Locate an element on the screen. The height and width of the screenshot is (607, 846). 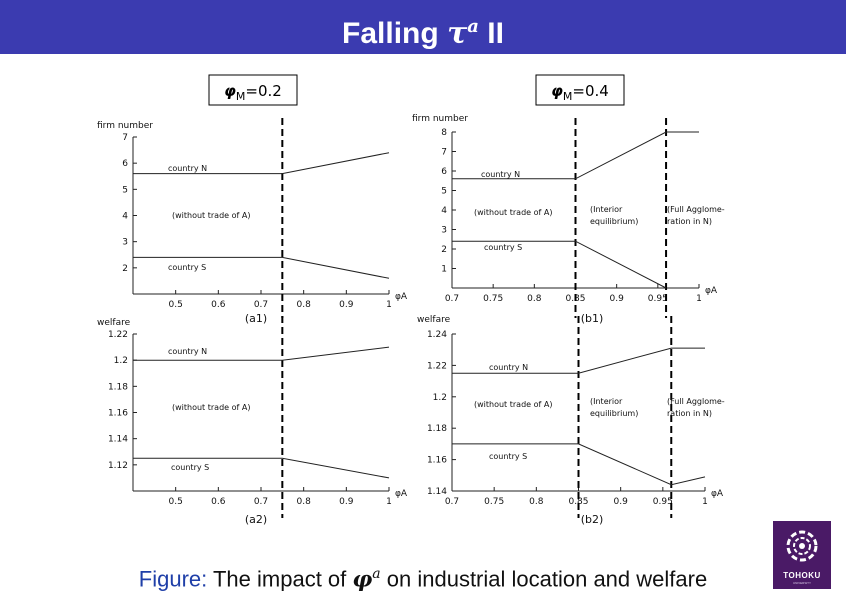
a1-series-n is located at coordinates (261, 163).